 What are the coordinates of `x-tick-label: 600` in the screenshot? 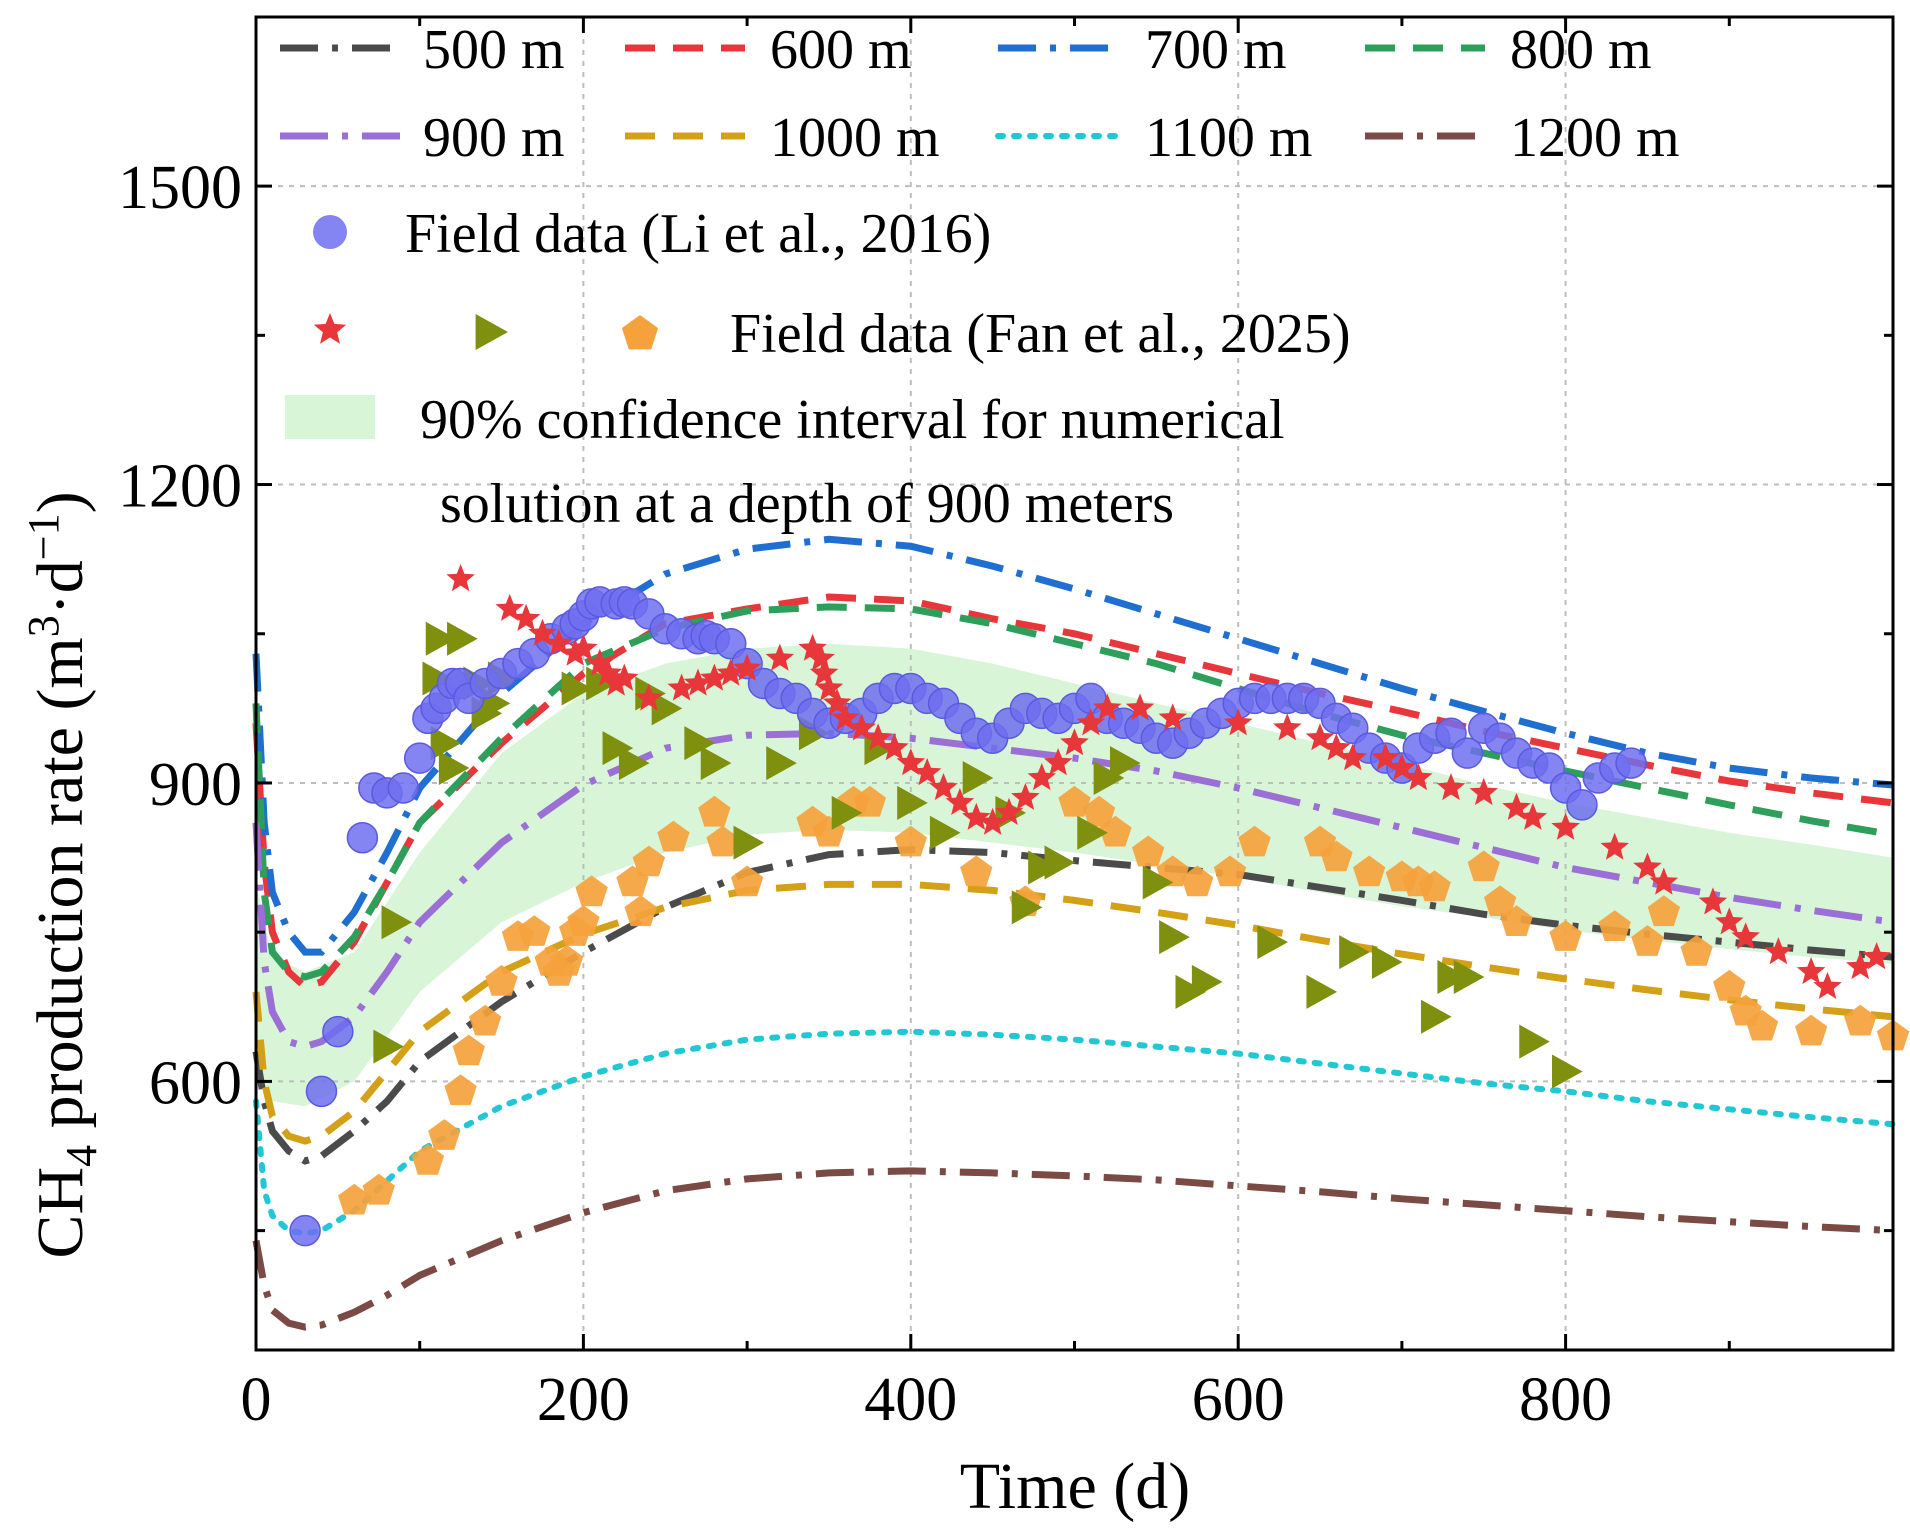 It's located at (1238, 1400).